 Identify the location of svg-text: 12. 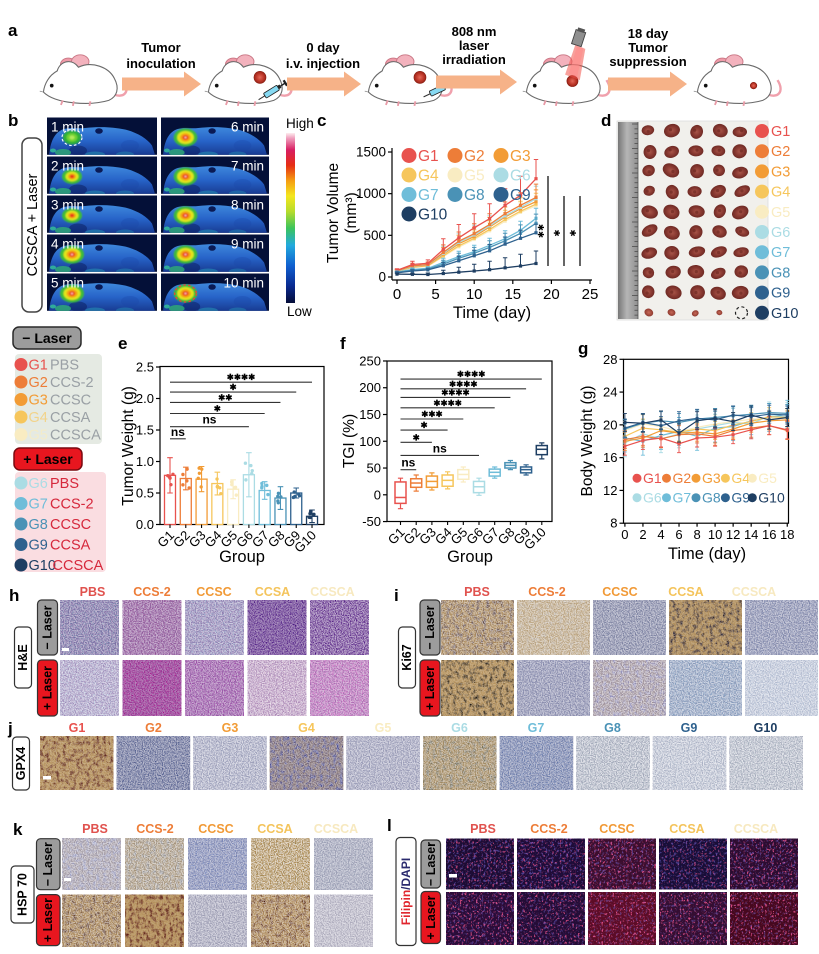
(733, 534).